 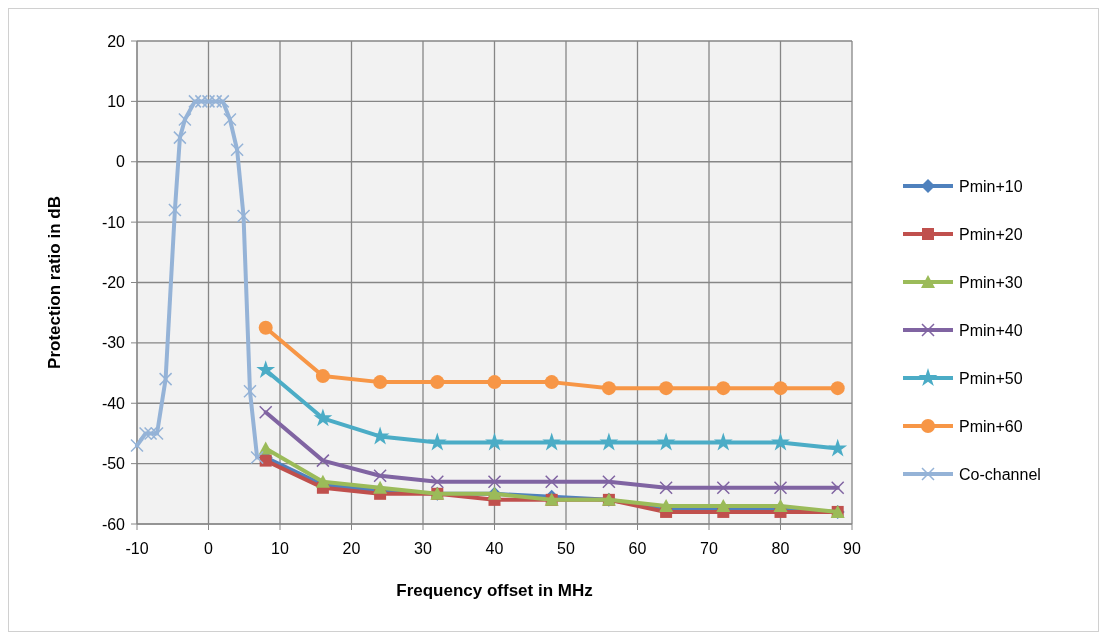 I want to click on y-tick-label: -40, so click(x=113, y=403).